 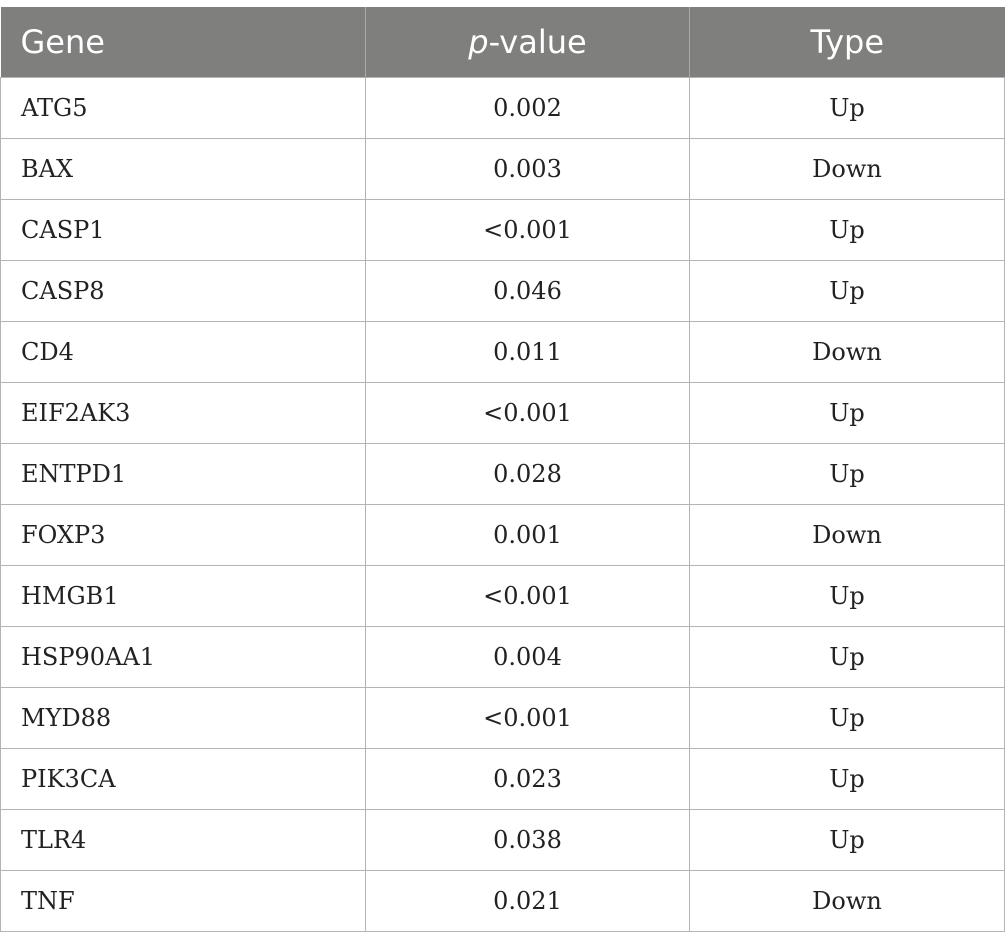 I want to click on cell-gene: CD4, so click(x=183, y=352).